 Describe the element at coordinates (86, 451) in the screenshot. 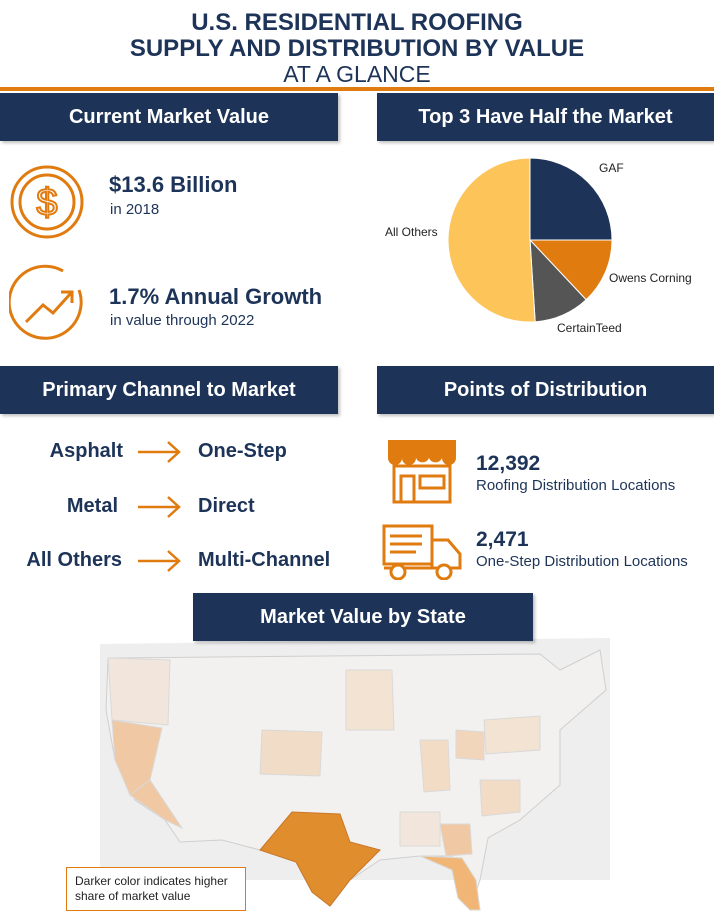

I see `channel-product-asphalt: Asphalt` at that location.